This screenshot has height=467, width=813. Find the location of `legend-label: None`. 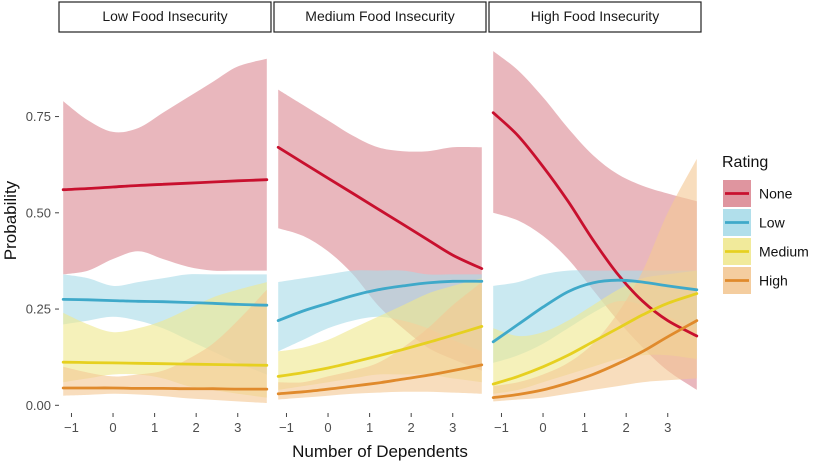

legend-label: None is located at coordinates (776, 194).